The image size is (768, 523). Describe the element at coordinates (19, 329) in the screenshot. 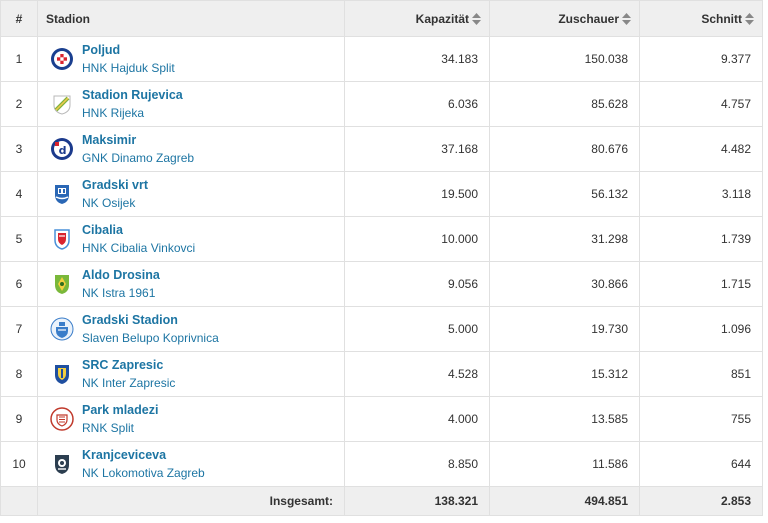

I see `row-rank: 7` at that location.